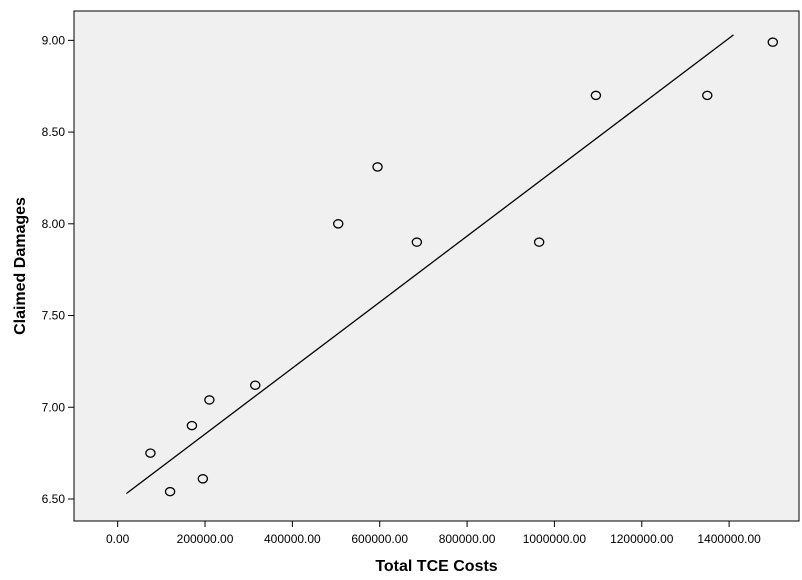 The height and width of the screenshot is (580, 802). Describe the element at coordinates (555, 539) in the screenshot. I see `x-tick-label: 1000000.00` at that location.